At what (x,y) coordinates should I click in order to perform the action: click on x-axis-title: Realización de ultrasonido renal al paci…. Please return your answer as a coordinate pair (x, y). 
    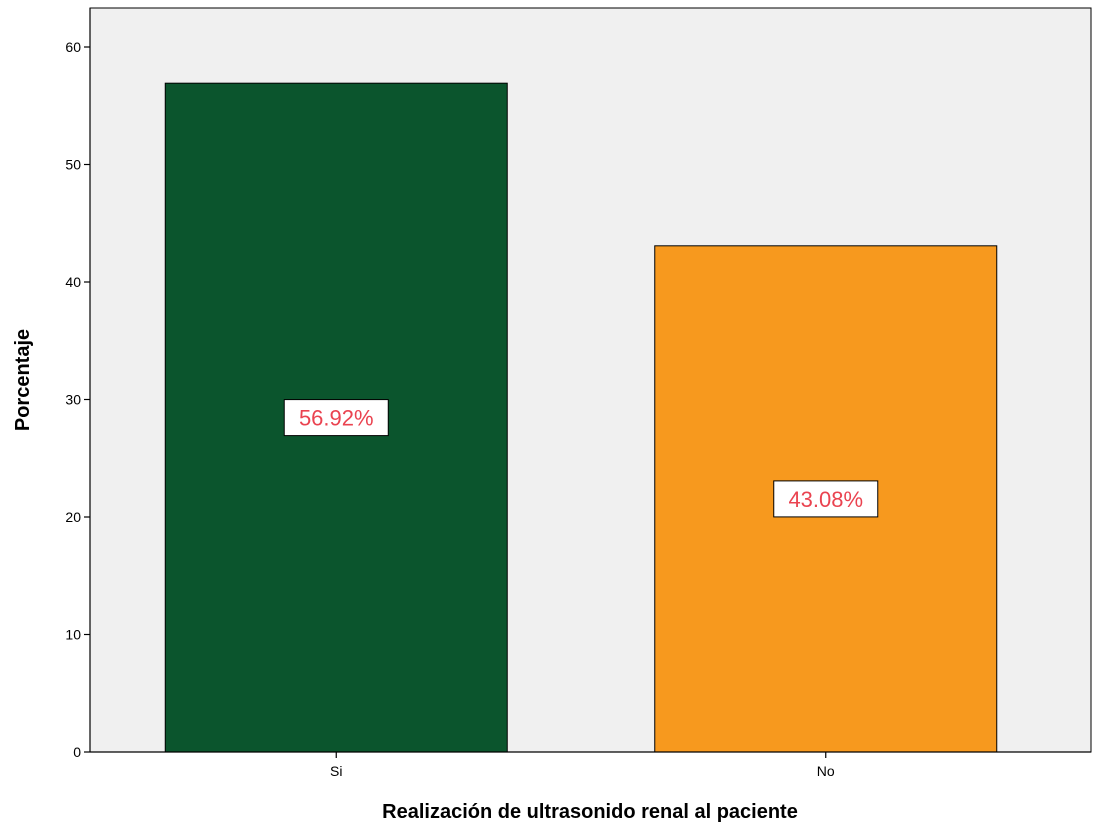
    Looking at the image, I should click on (590, 812).